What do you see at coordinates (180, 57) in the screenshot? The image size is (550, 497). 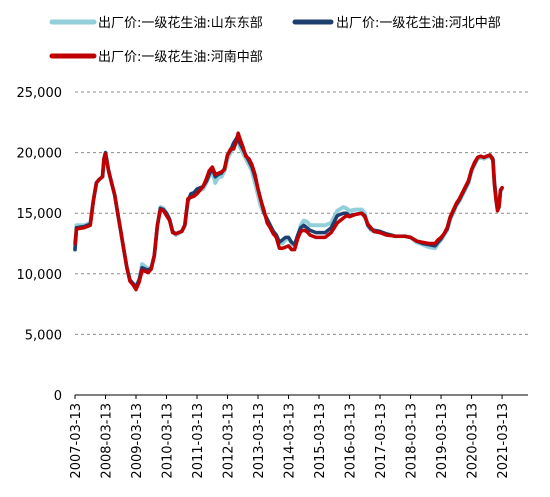 I see `legend-label-henan: 出厂价:一级花生油:河南中部` at bounding box center [180, 57].